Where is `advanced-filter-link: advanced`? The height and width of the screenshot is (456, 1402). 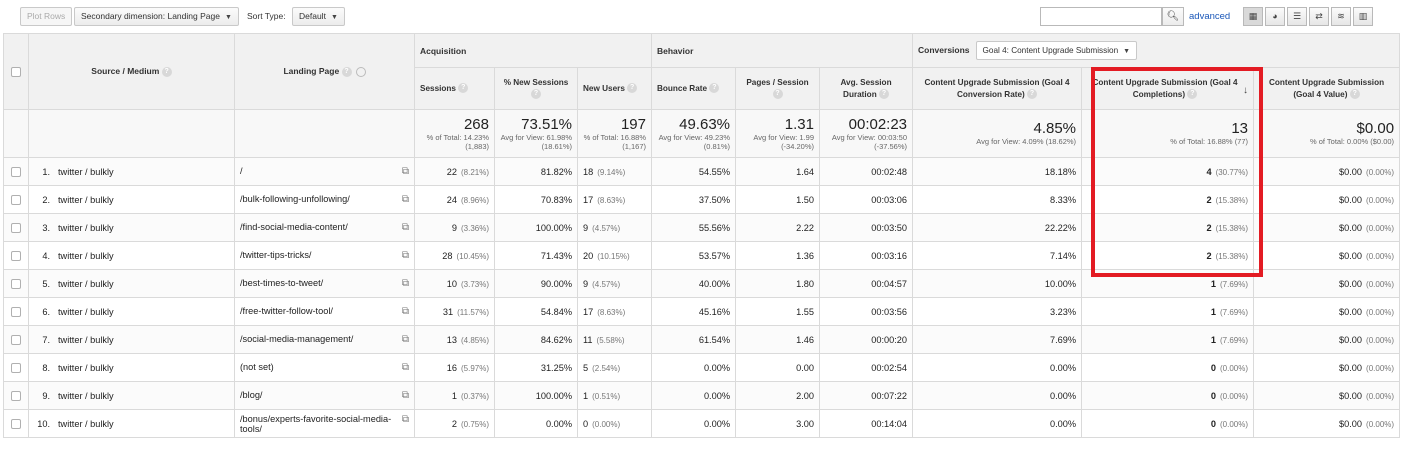
advanced-filter-link: advanced is located at coordinates (1210, 16).